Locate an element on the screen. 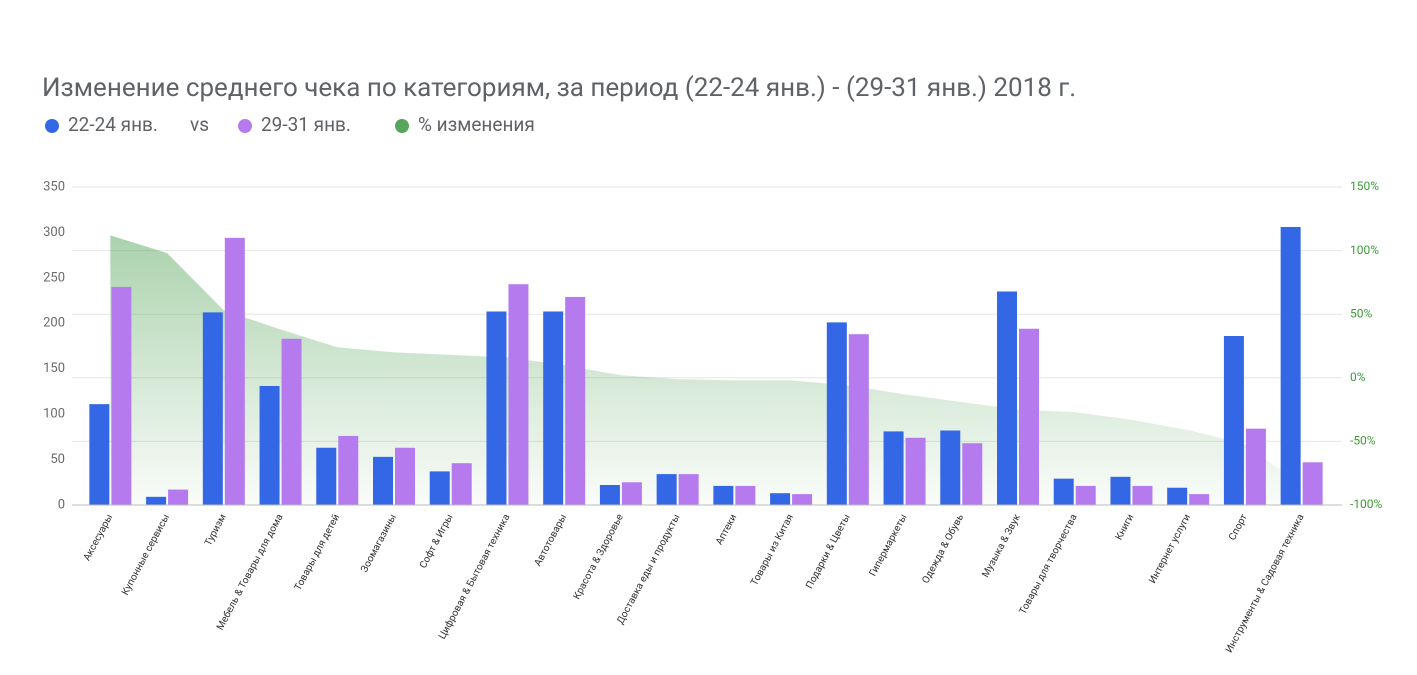  y-tick-label: 0 is located at coordinates (61, 504).